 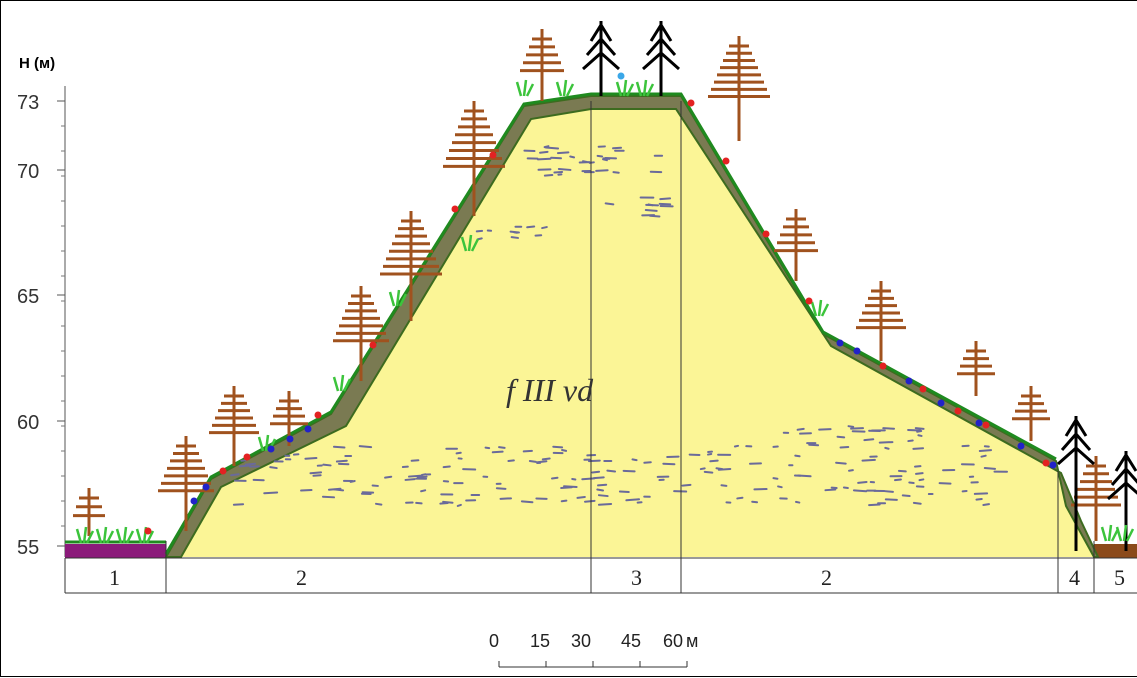 I want to click on zone-table: 1 2 3 2 4 5, so click(x=601, y=575).